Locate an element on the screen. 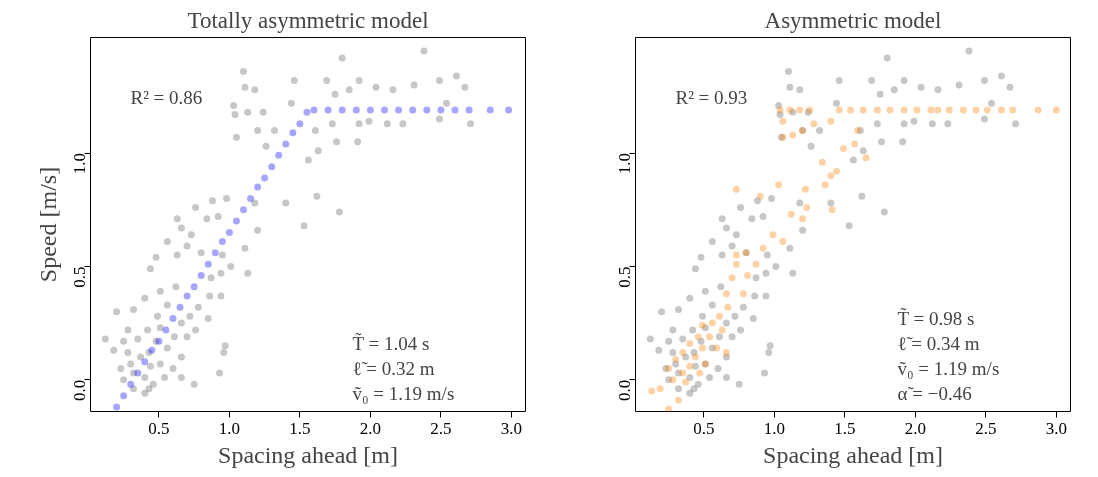  annotation: ℓ̃ = 0.34 m is located at coordinates (938, 343).